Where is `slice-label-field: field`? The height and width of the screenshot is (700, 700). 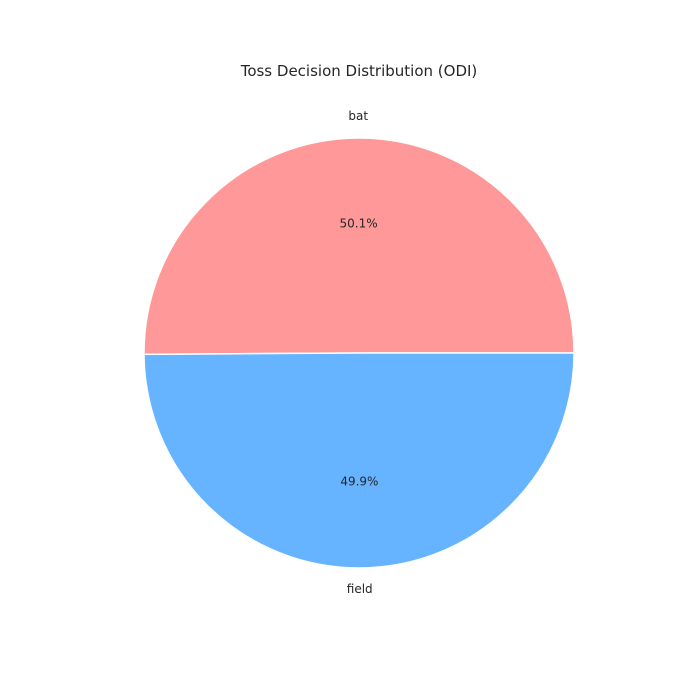
slice-label-field: field is located at coordinates (360, 589).